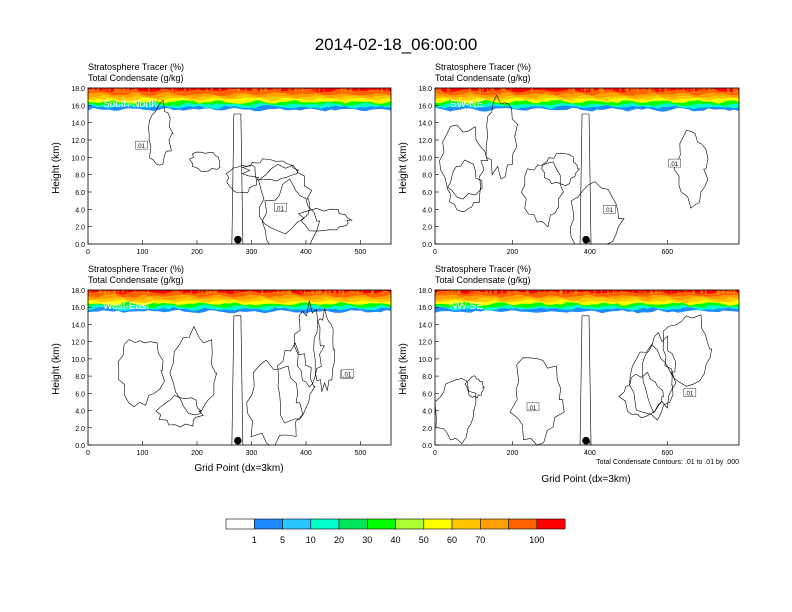 This screenshot has width=792, height=612. What do you see at coordinates (126, 306) in the screenshot?
I see `section-label: West-East` at bounding box center [126, 306].